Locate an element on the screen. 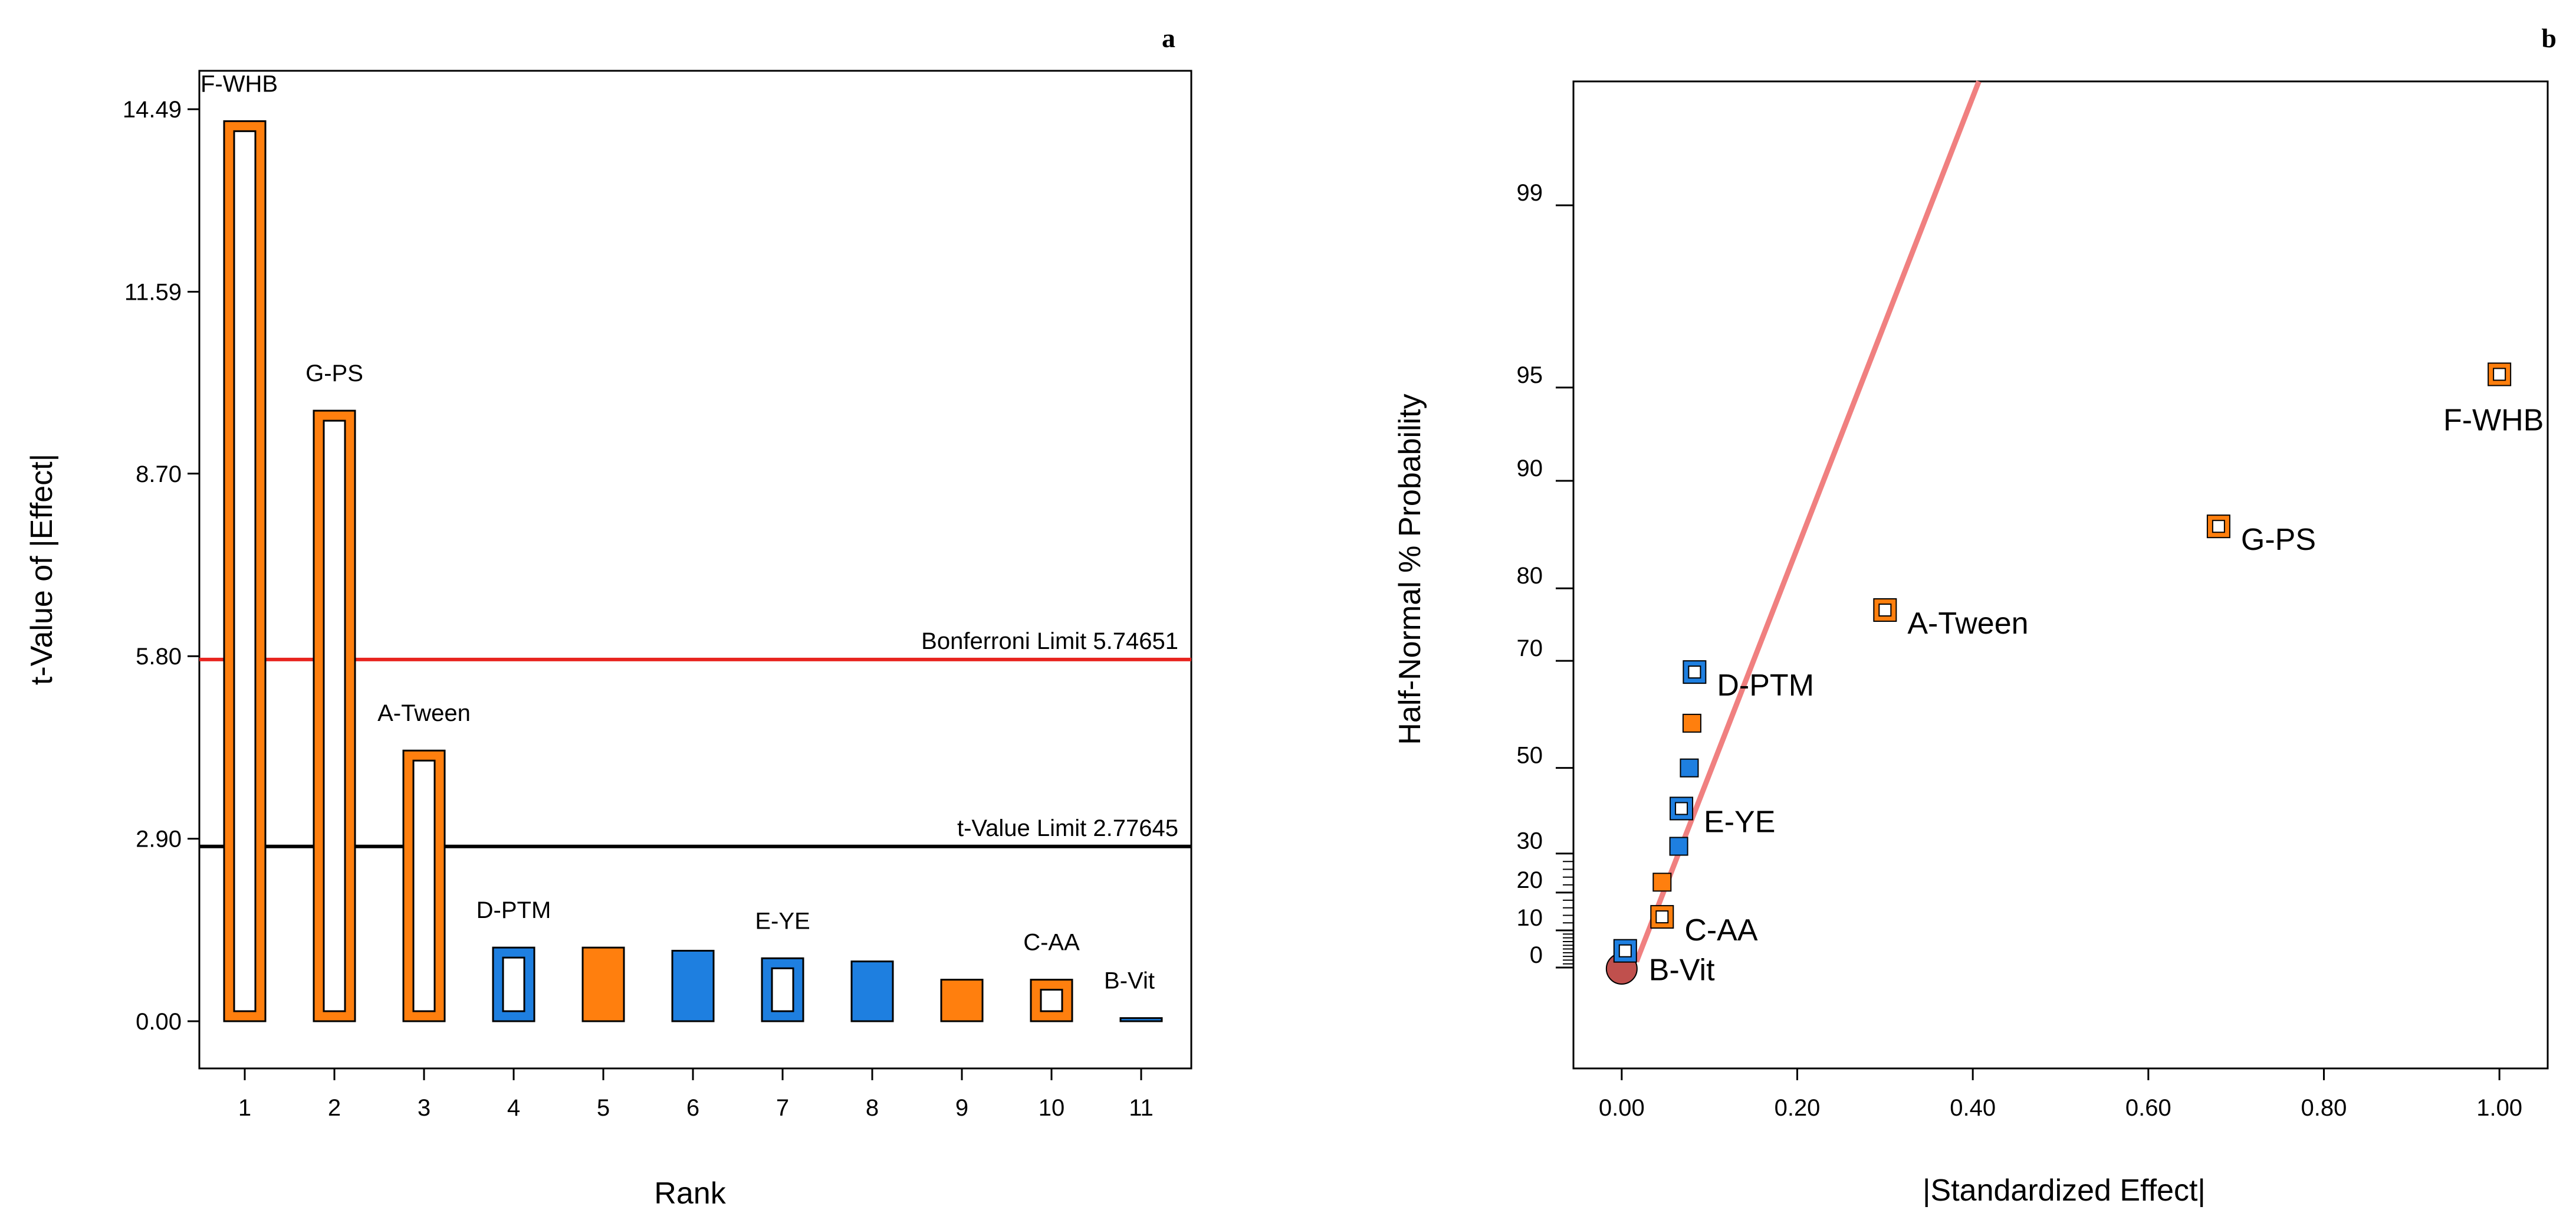 The height and width of the screenshot is (1223, 2576). x-tick-label: 3 is located at coordinates (425, 1108).